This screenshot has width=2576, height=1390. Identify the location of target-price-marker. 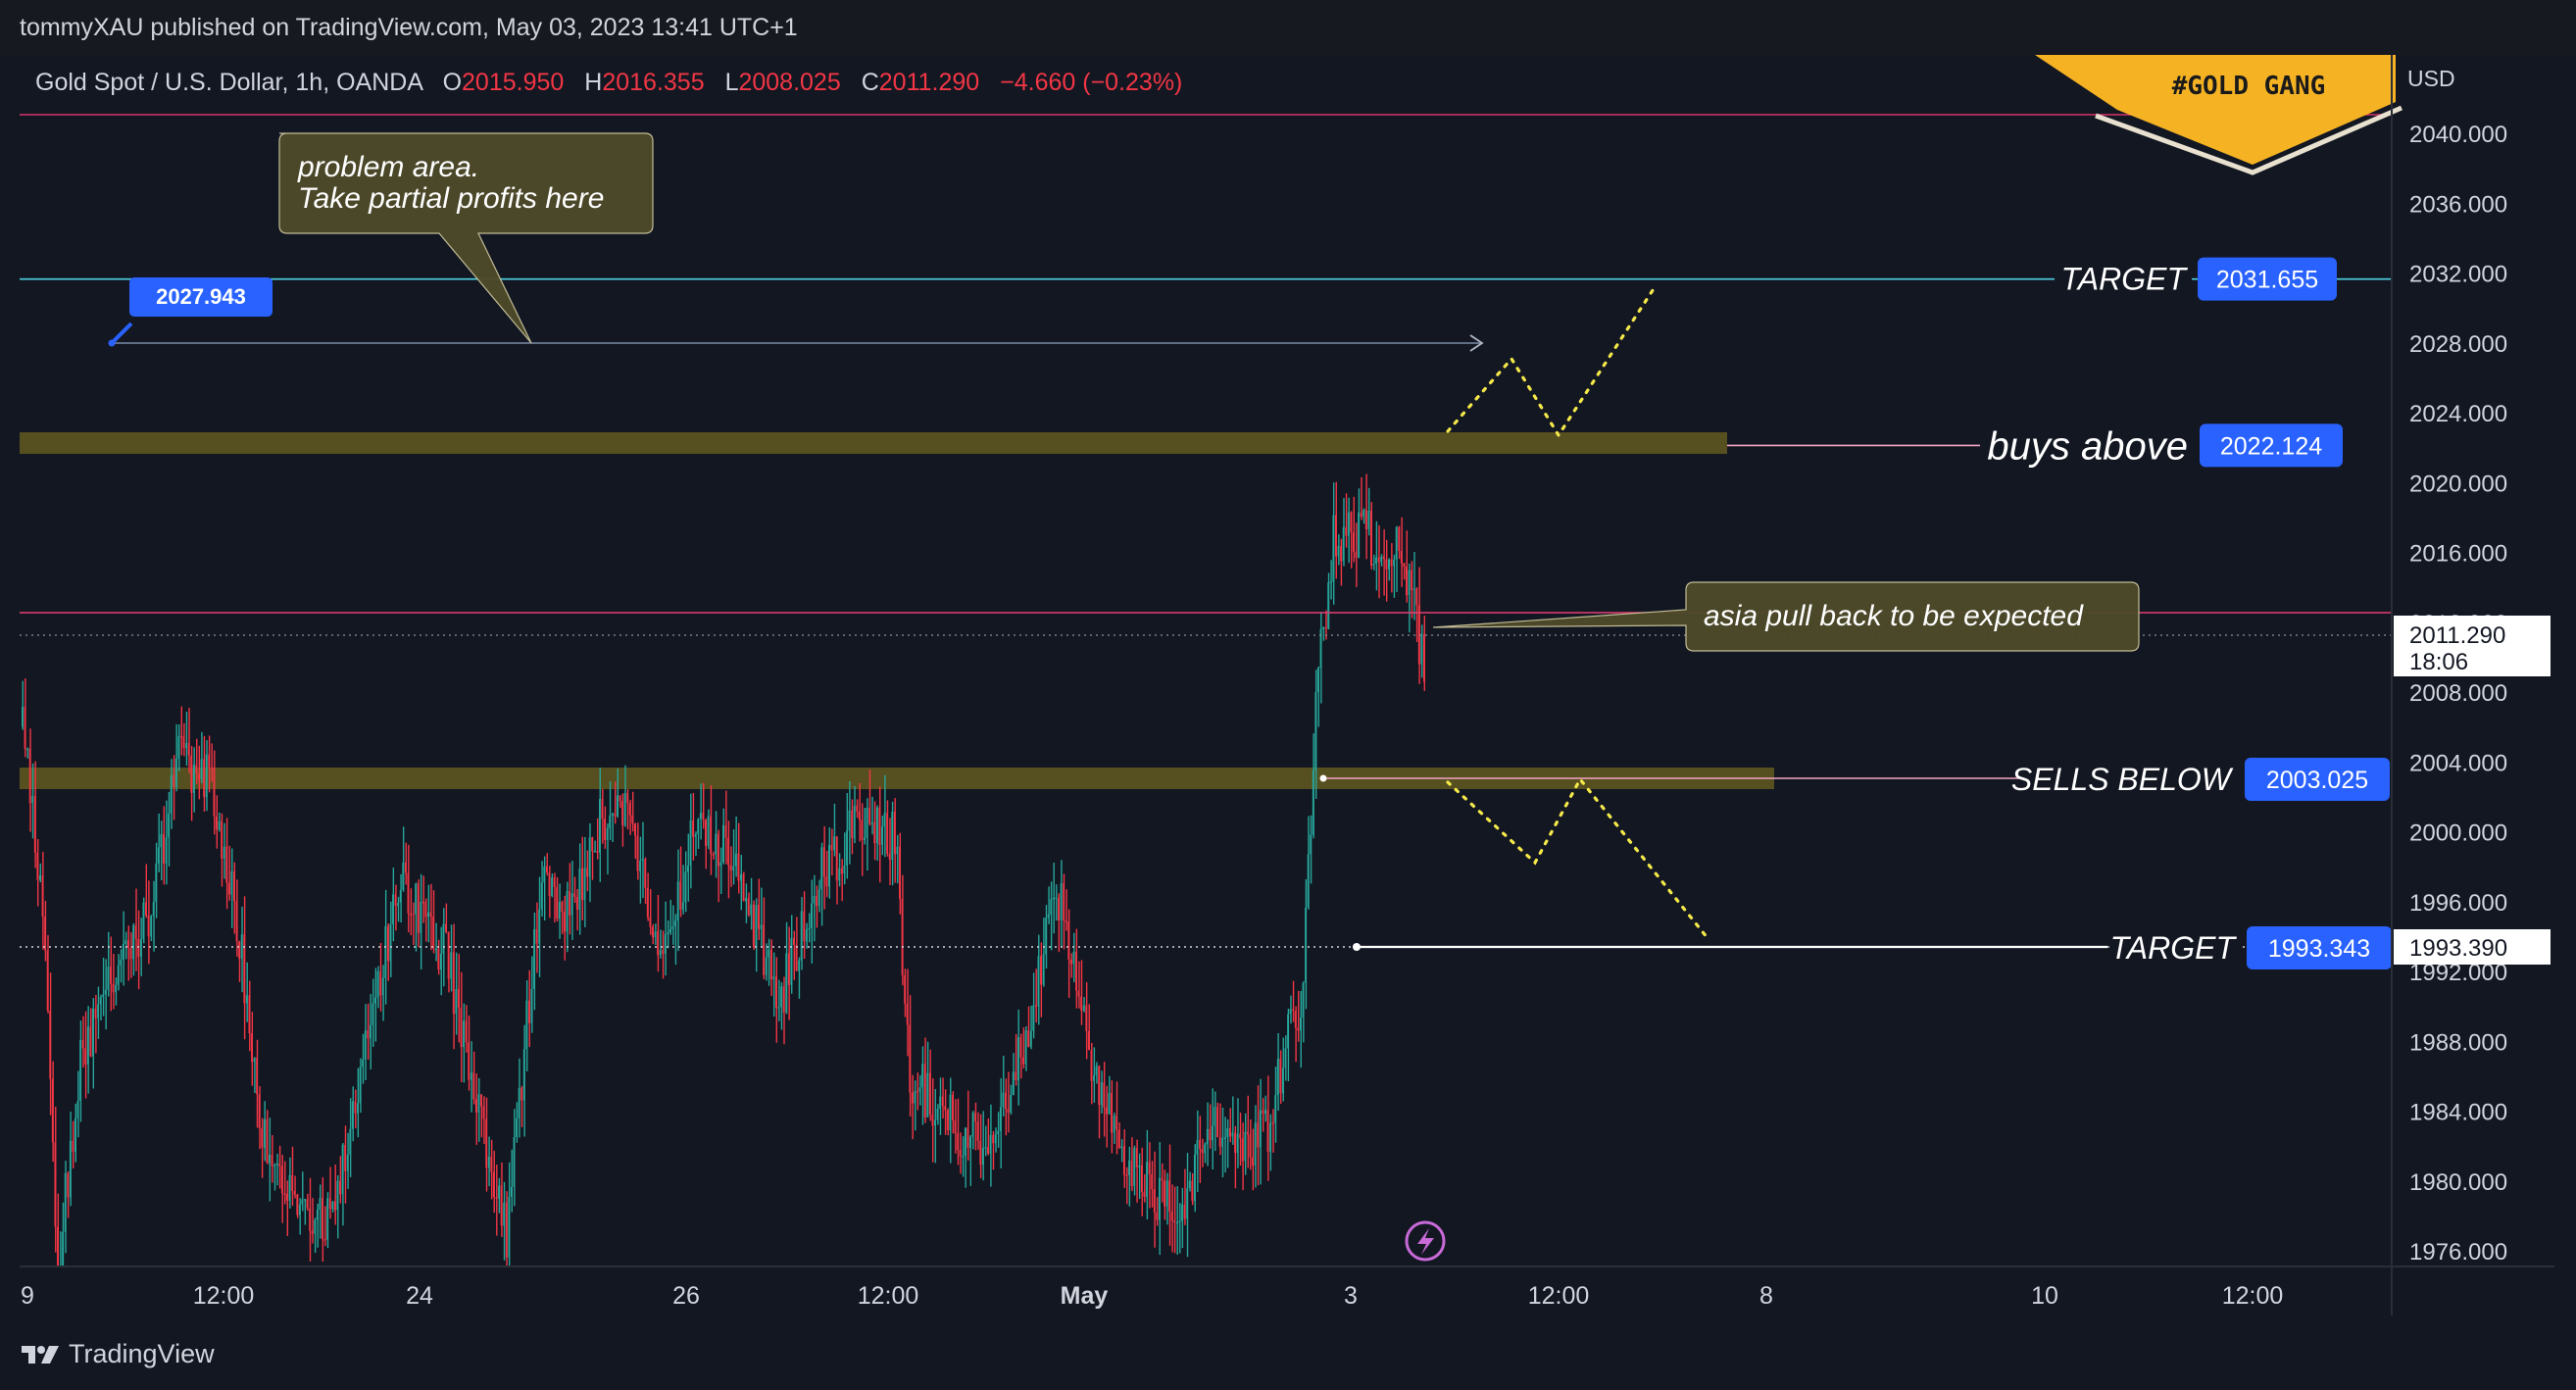
(2472, 947).